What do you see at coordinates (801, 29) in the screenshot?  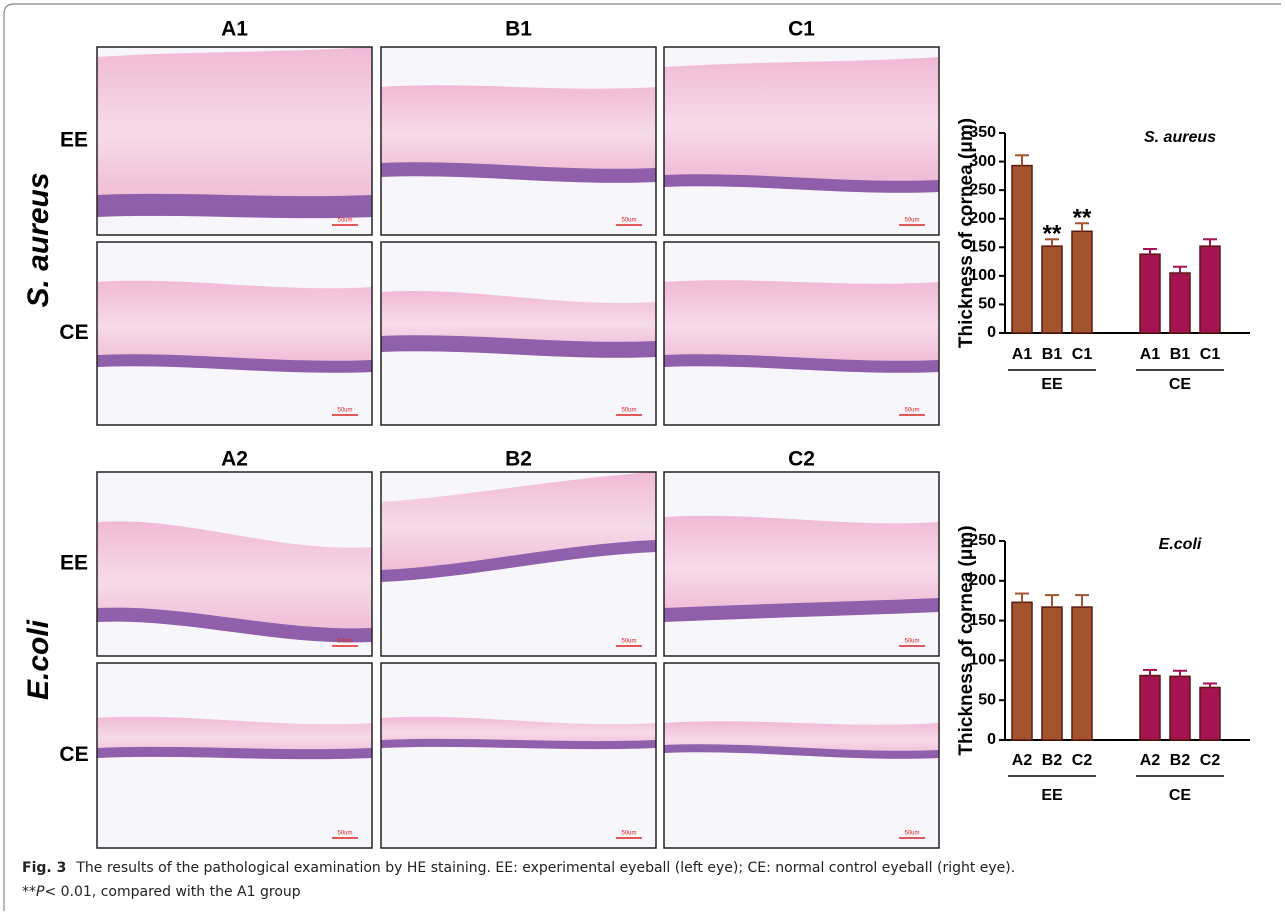 I see `column-header: C1` at bounding box center [801, 29].